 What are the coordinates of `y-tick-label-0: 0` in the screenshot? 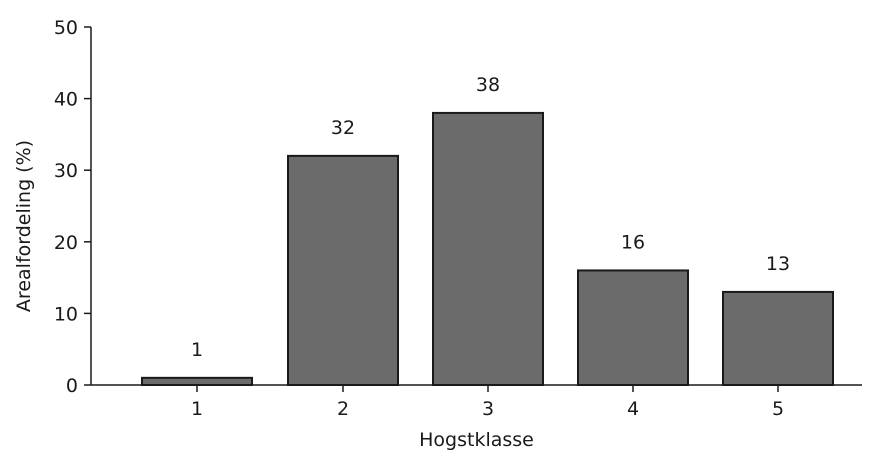 It's located at (72, 386).